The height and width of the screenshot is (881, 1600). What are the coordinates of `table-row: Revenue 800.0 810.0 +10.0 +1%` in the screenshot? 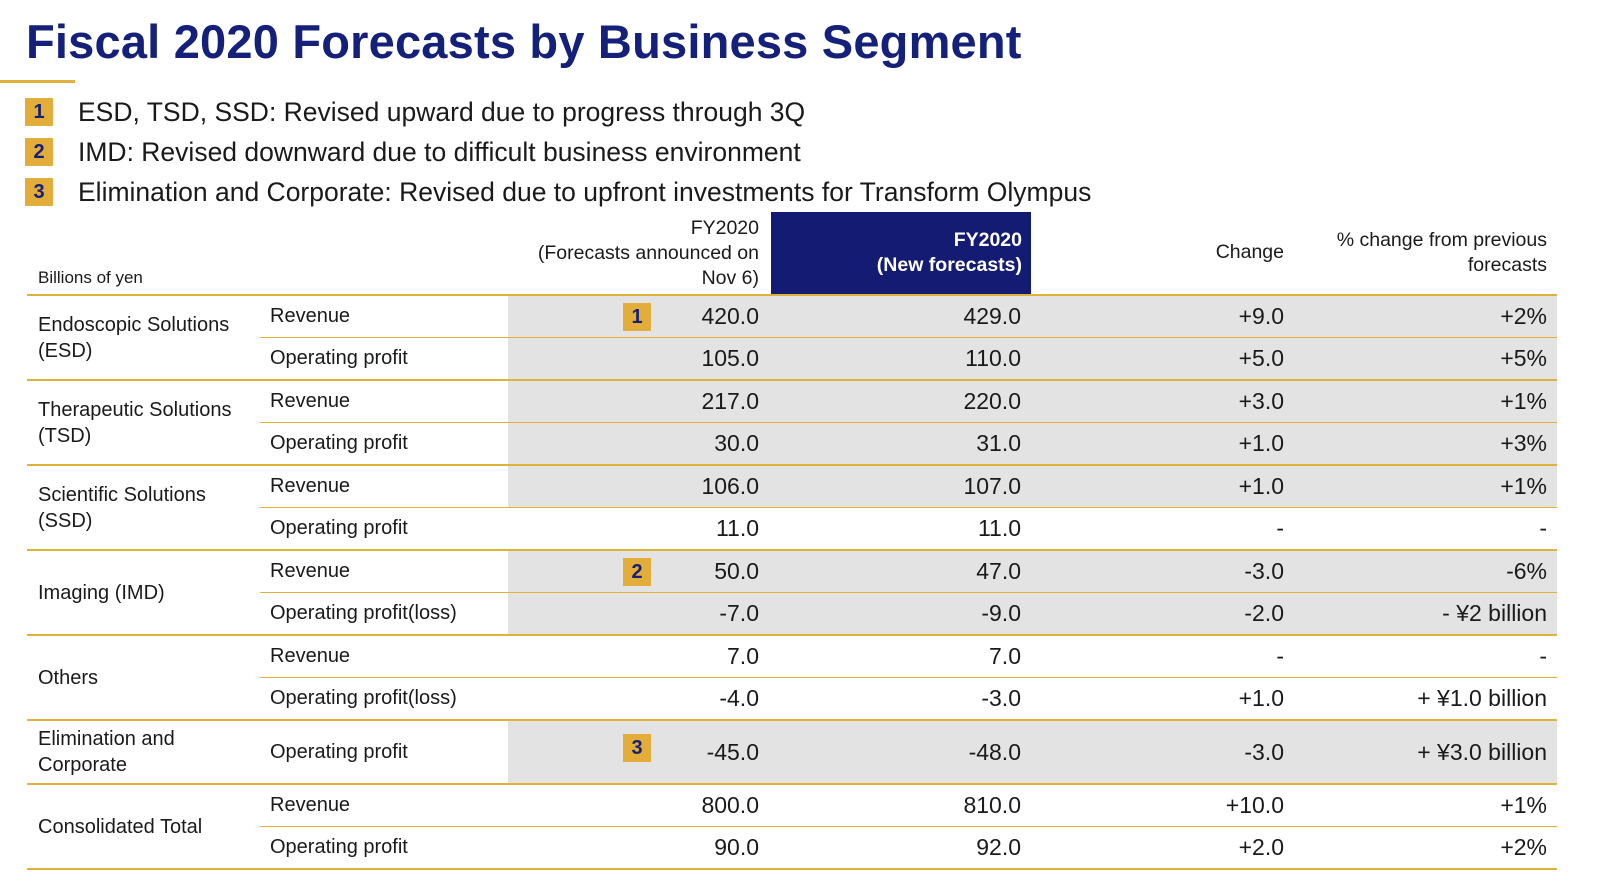 It's located at (908, 805).